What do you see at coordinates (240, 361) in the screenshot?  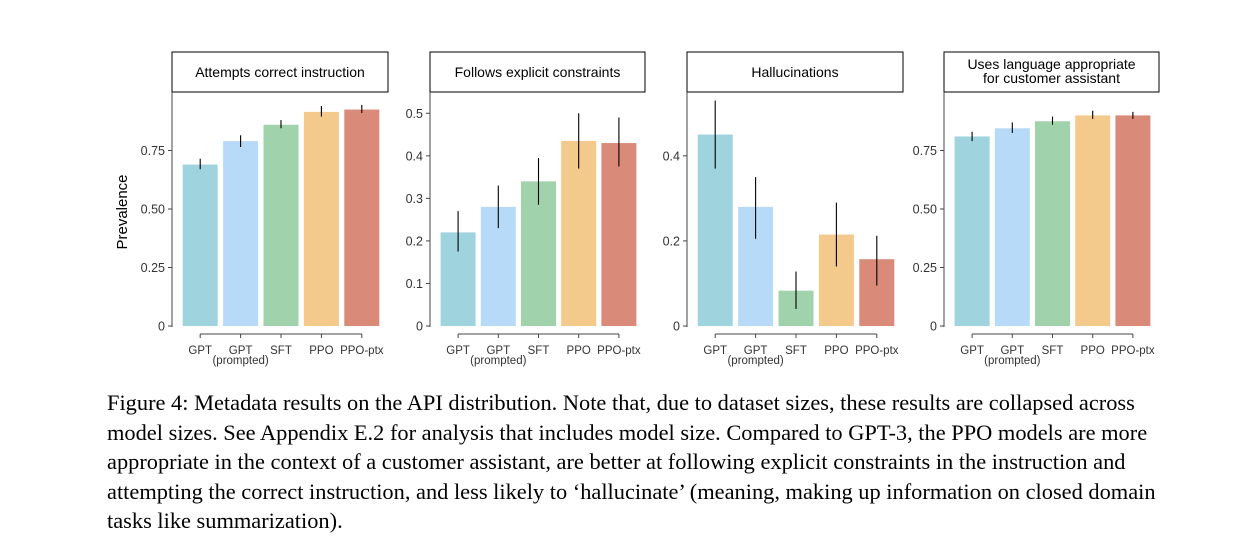 I see `panel-1-x-tick-sublabel: (prompted)` at bounding box center [240, 361].